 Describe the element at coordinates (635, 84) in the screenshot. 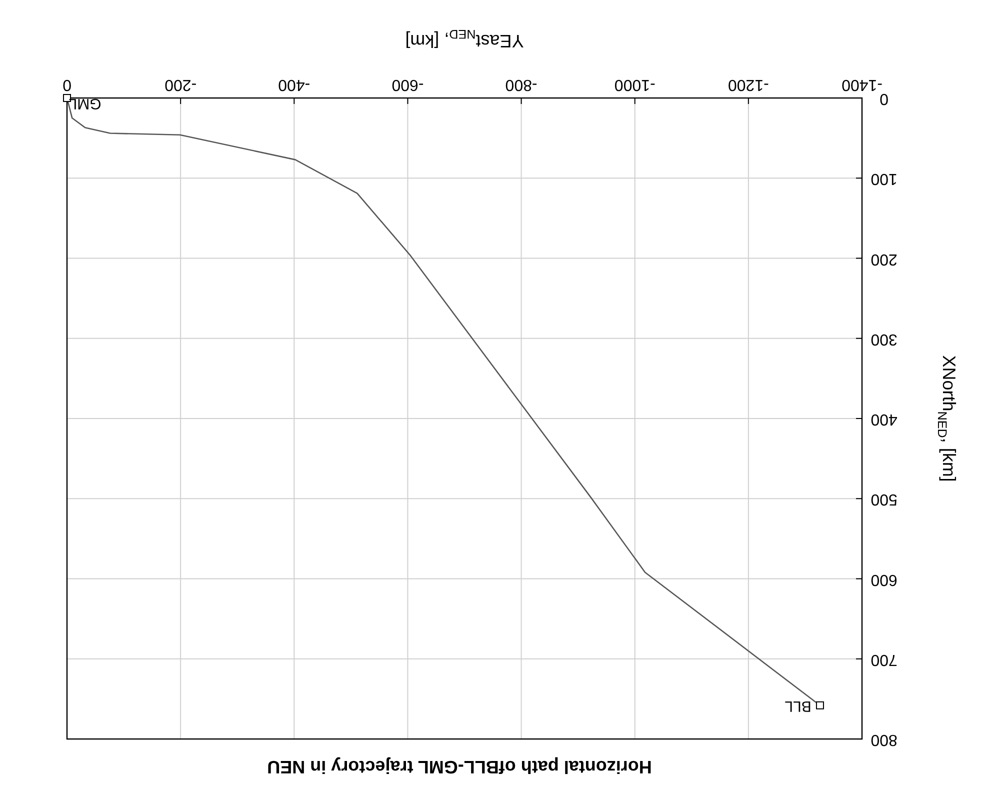

I see `x-tick-label: -1000` at that location.